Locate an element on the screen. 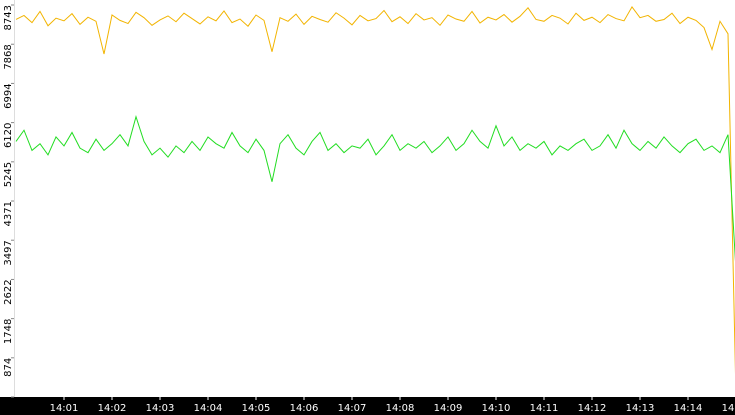  x-tick-label: 14:04 is located at coordinates (208, 408).